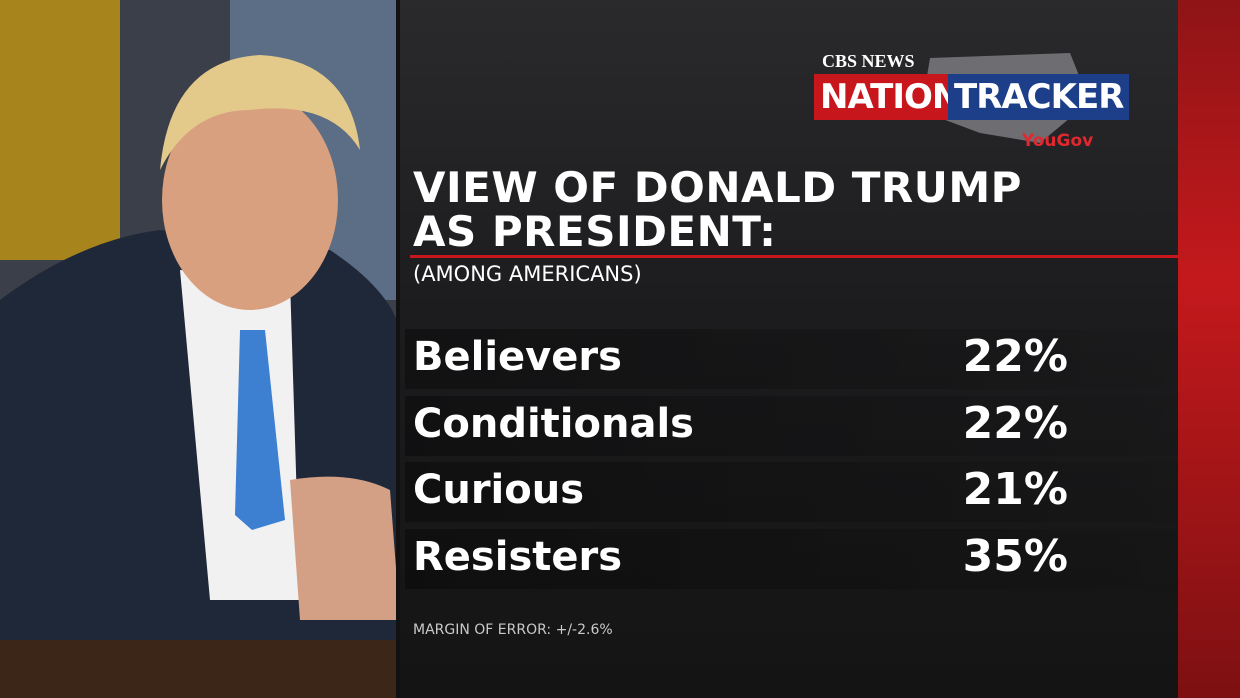 The width and height of the screenshot is (1240, 698). What do you see at coordinates (553, 423) in the screenshot?
I see `row-label: Conditionals` at bounding box center [553, 423].